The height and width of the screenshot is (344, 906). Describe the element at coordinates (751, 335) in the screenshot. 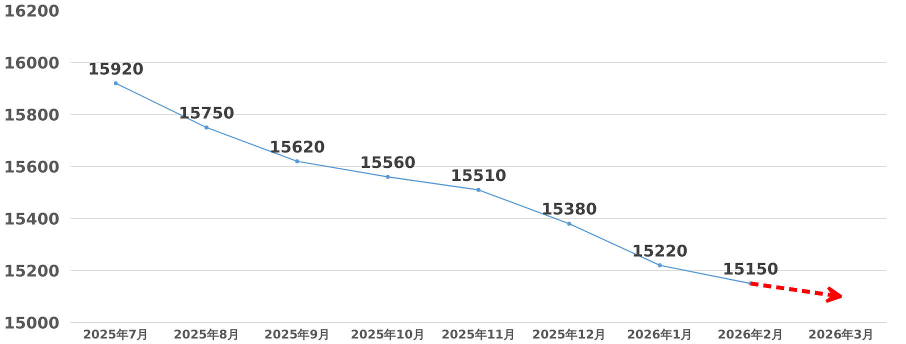

I see `x-tick-label: 2026年2月` at that location.